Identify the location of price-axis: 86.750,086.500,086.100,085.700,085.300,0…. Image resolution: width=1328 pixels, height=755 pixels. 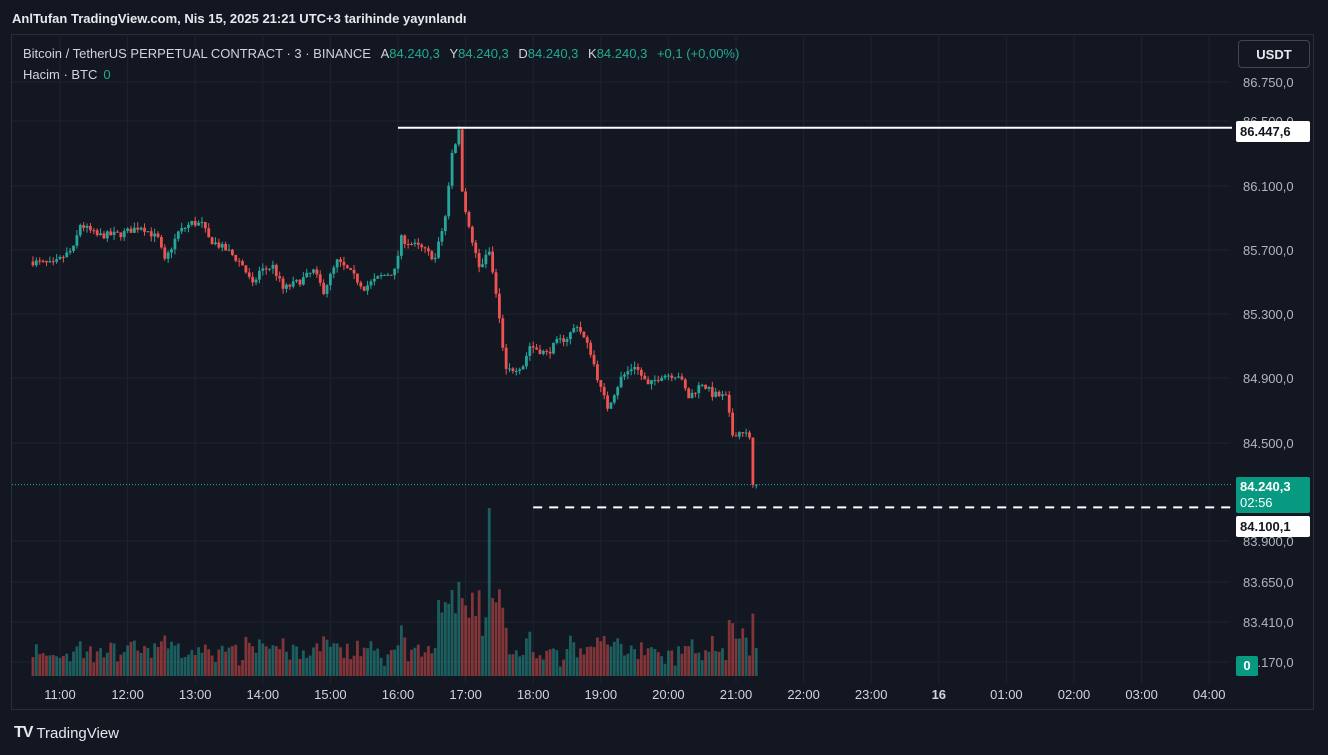
(1268, 372).